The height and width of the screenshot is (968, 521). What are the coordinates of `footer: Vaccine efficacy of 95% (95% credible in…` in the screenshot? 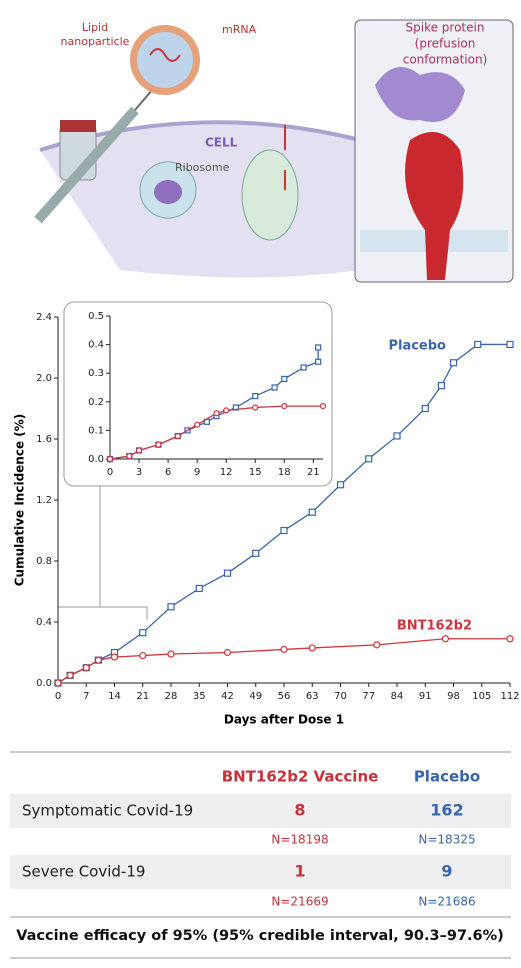 It's located at (260, 936).